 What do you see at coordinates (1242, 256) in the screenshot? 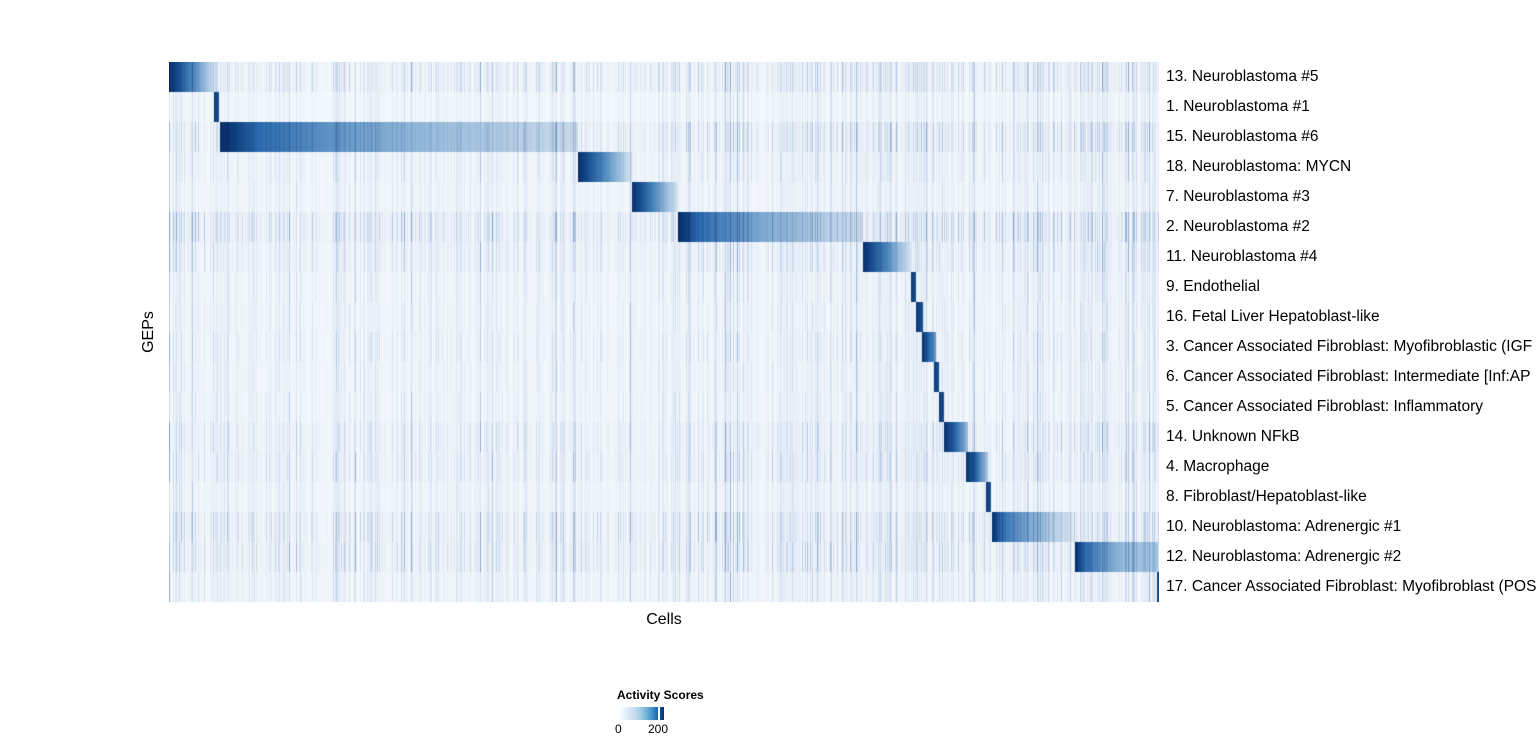
I see `row-label: 11. Neuroblastoma #4` at bounding box center [1242, 256].